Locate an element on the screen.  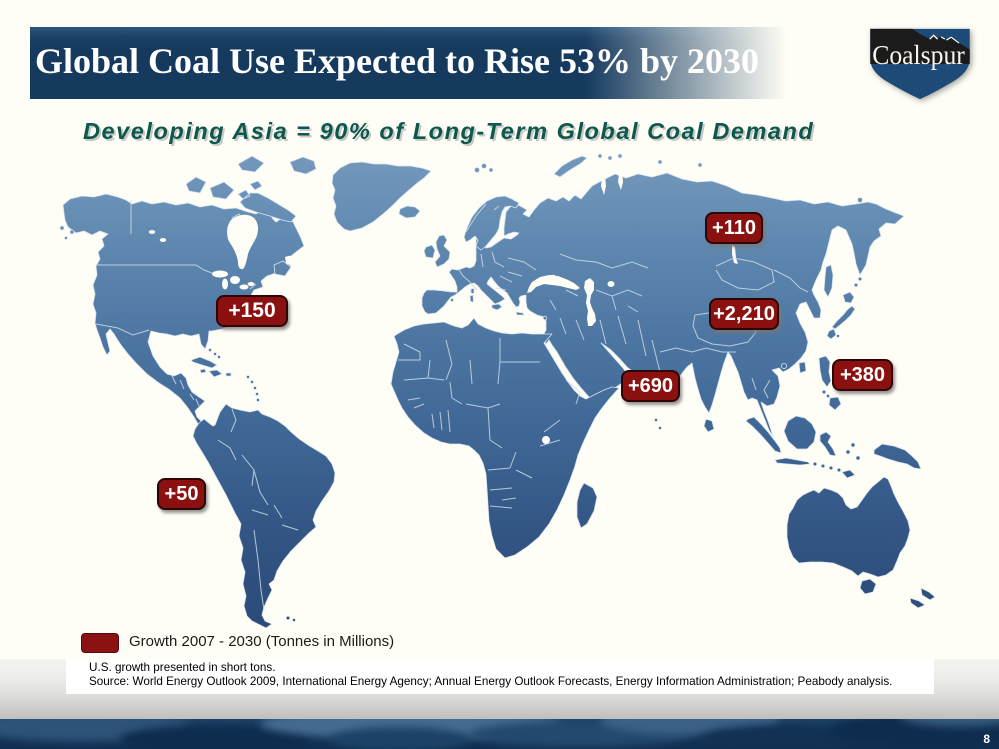
svg-text: Coalspur is located at coordinates (918, 55).